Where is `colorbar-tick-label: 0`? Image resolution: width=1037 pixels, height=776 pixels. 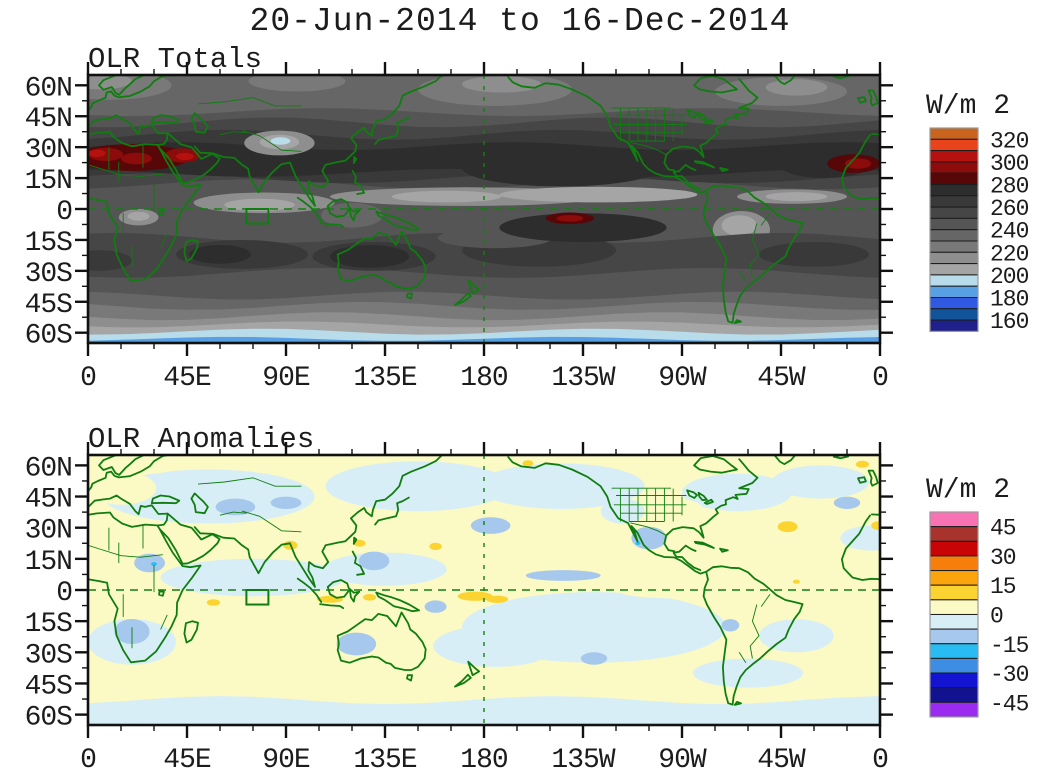 colorbar-tick-label: 0 is located at coordinates (996, 617).